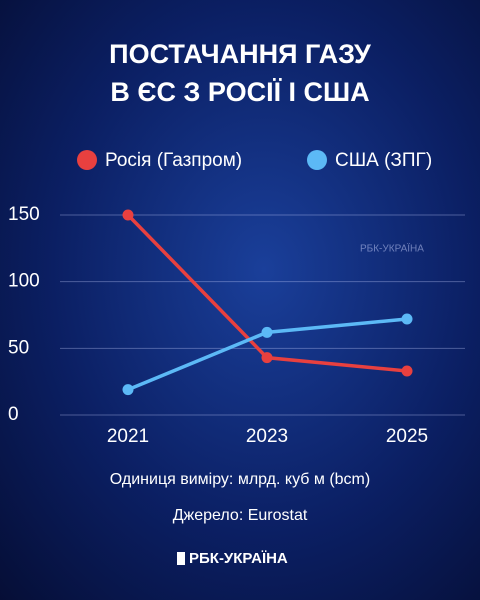 The height and width of the screenshot is (600, 480). I want to click on x-tick-label: 2025, so click(407, 436).